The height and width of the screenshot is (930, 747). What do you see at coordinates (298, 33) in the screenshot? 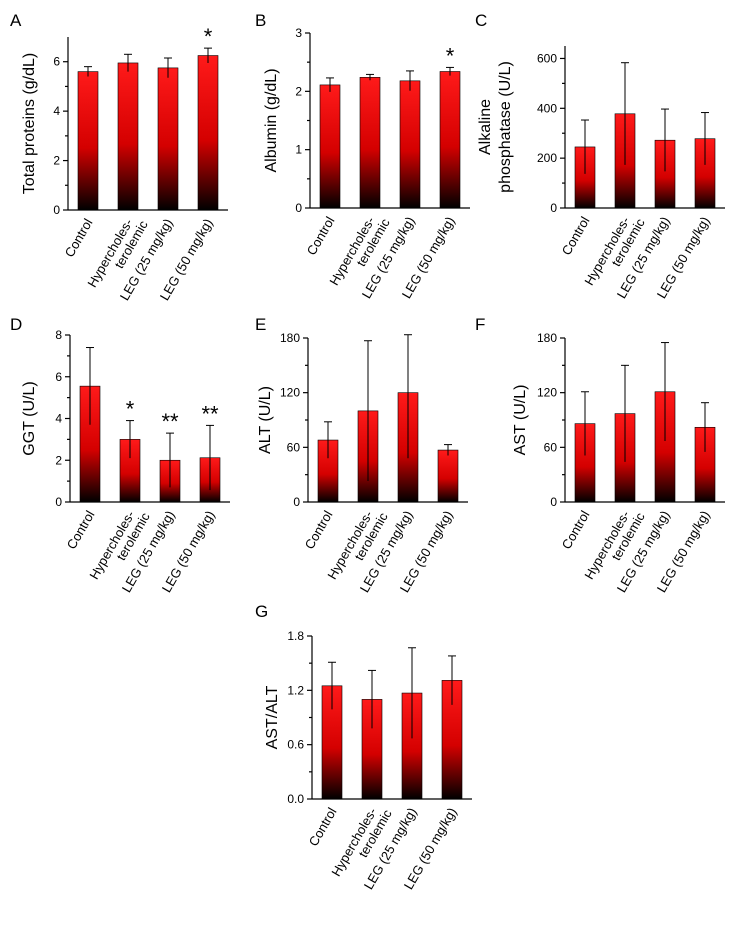
I see `y-tick-label: 3` at bounding box center [298, 33].